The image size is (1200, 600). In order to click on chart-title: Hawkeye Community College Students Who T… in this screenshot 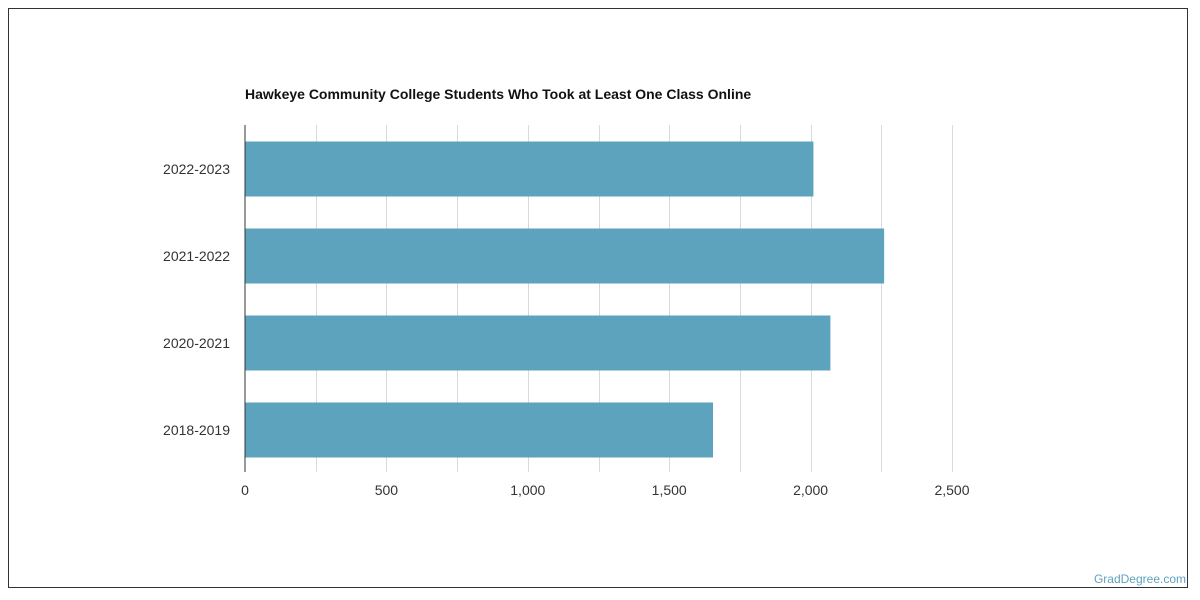, I will do `click(498, 94)`.